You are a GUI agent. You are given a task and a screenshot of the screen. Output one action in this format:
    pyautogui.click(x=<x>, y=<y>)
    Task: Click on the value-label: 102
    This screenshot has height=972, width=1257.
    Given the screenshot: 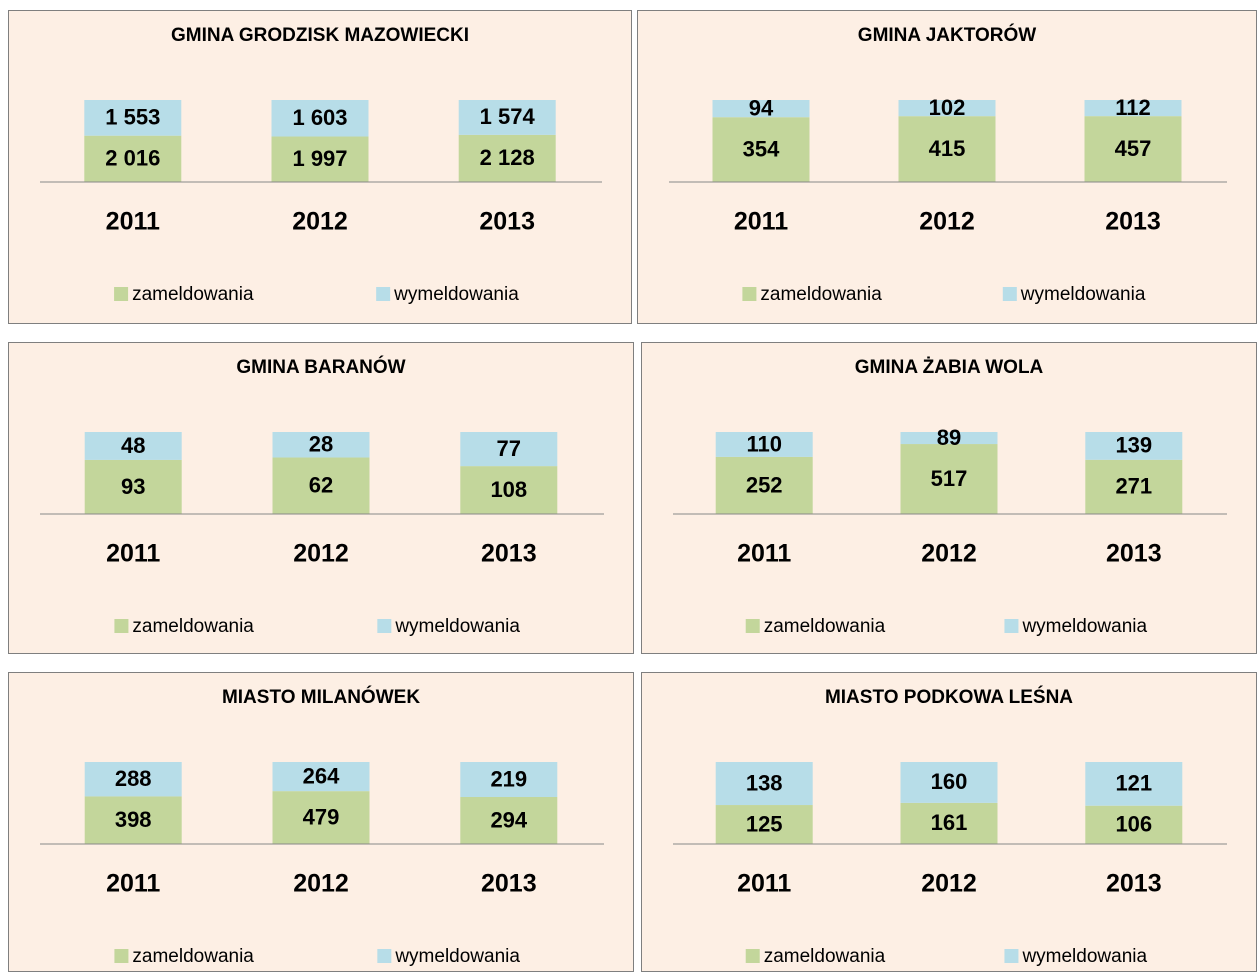 What is the action you would take?
    pyautogui.click(x=947, y=107)
    